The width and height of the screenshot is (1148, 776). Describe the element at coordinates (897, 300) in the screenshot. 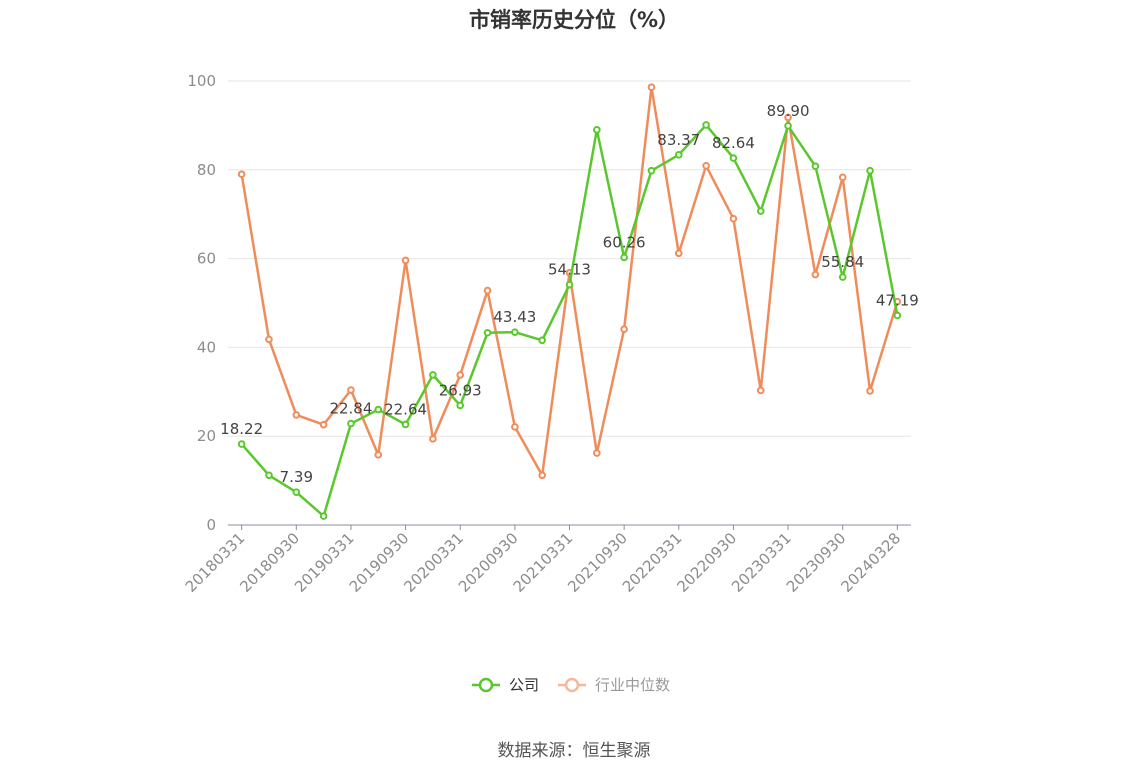

I see `data-label: 47.19` at that location.